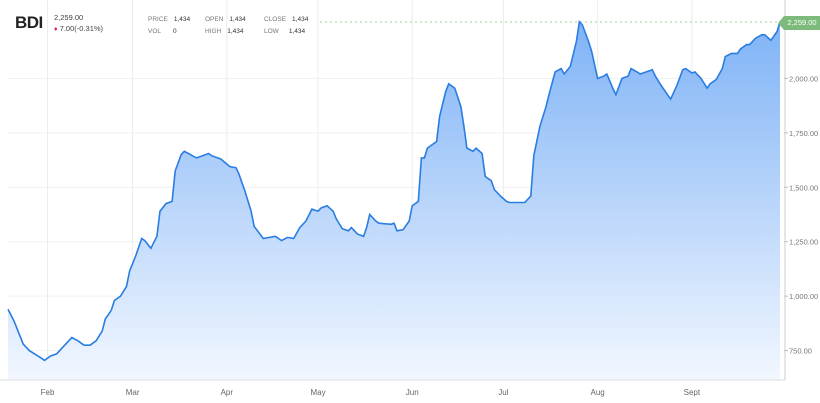 The width and height of the screenshot is (820, 403). Describe the element at coordinates (317, 392) in the screenshot. I see `x-tick-label: May` at that location.